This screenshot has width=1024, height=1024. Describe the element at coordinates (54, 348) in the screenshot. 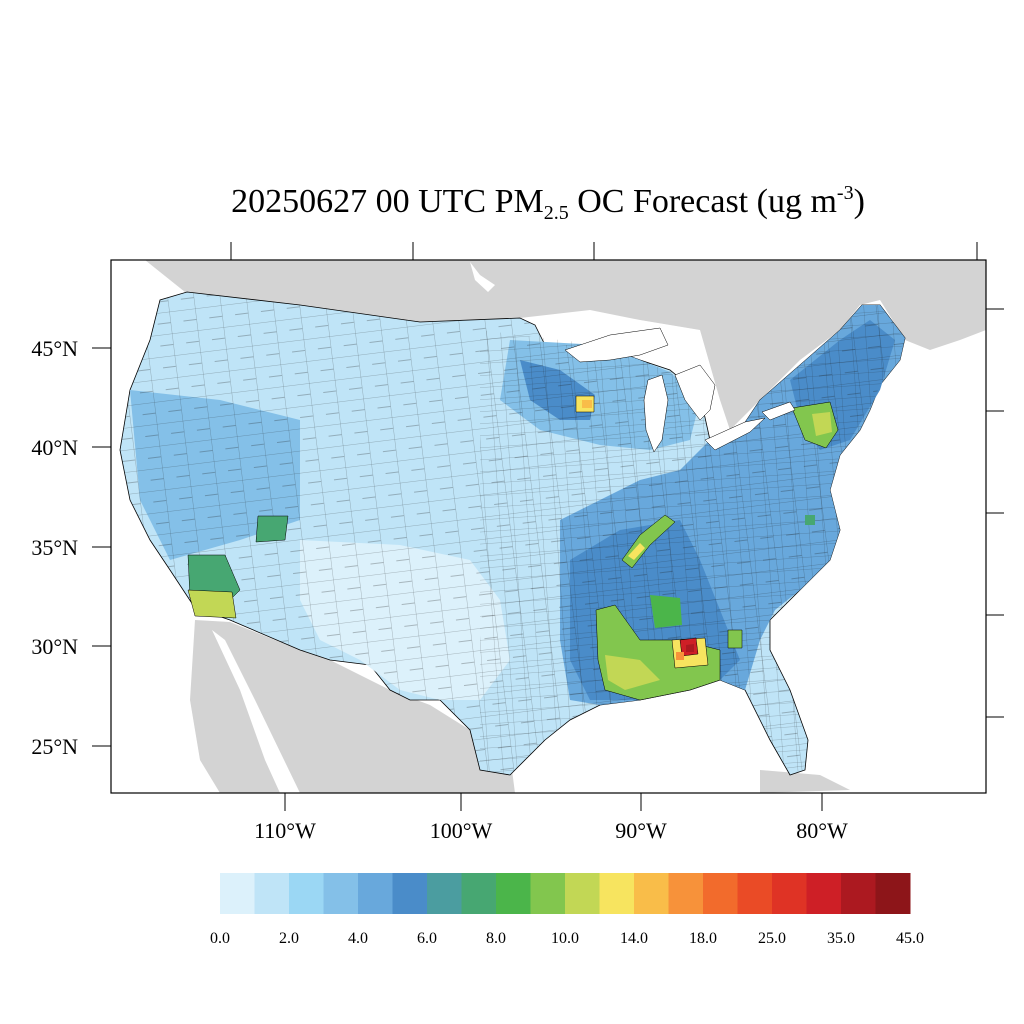

I see `lat-label-45: 45°N` at that location.